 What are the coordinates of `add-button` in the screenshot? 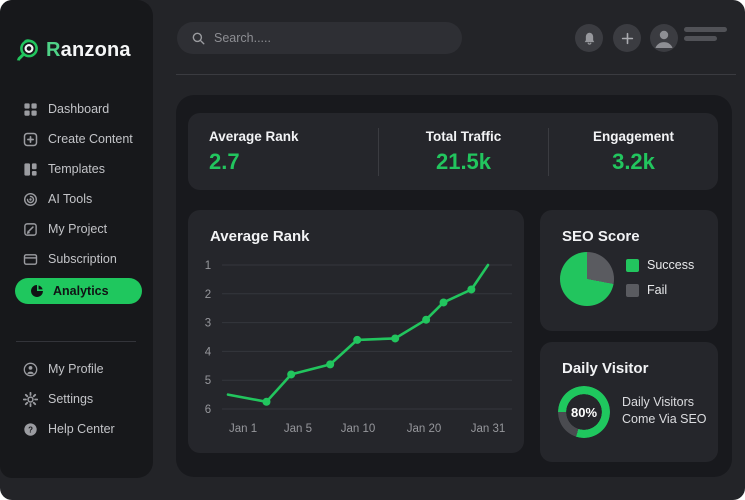 It's located at (627, 38).